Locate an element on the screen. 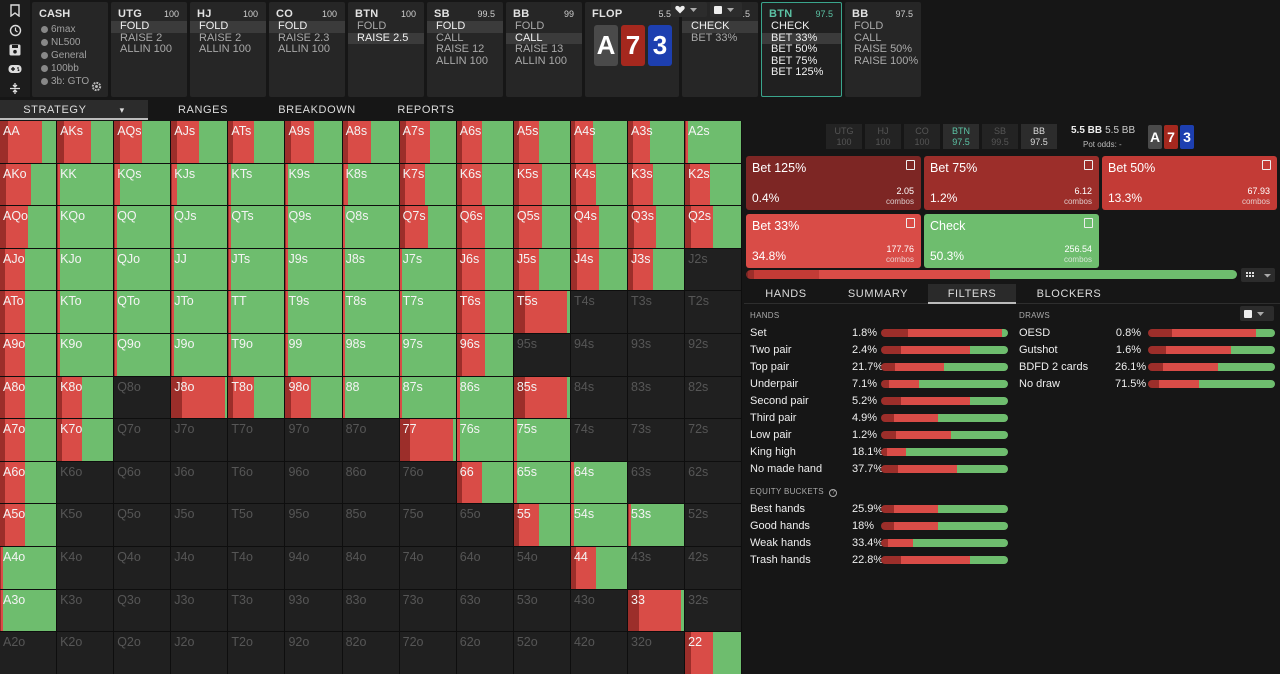 This screenshot has width=1280, height=674. seat-hj: HJ 100 is located at coordinates (883, 136).